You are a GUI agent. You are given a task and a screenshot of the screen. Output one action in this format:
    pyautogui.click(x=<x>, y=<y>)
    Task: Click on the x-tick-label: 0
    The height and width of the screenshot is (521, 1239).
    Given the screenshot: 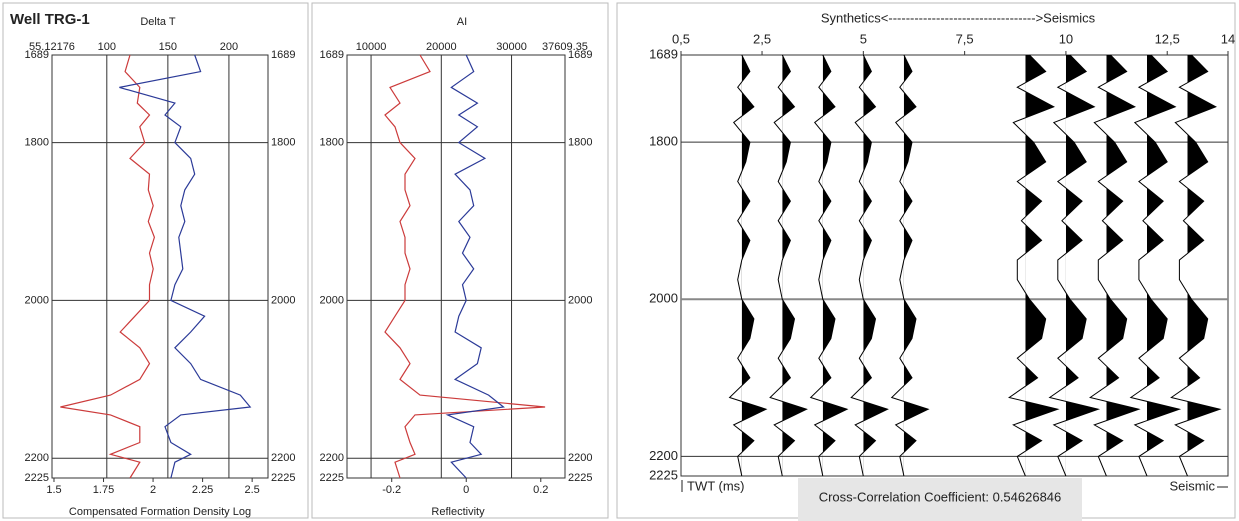 What is the action you would take?
    pyautogui.click(x=466, y=490)
    